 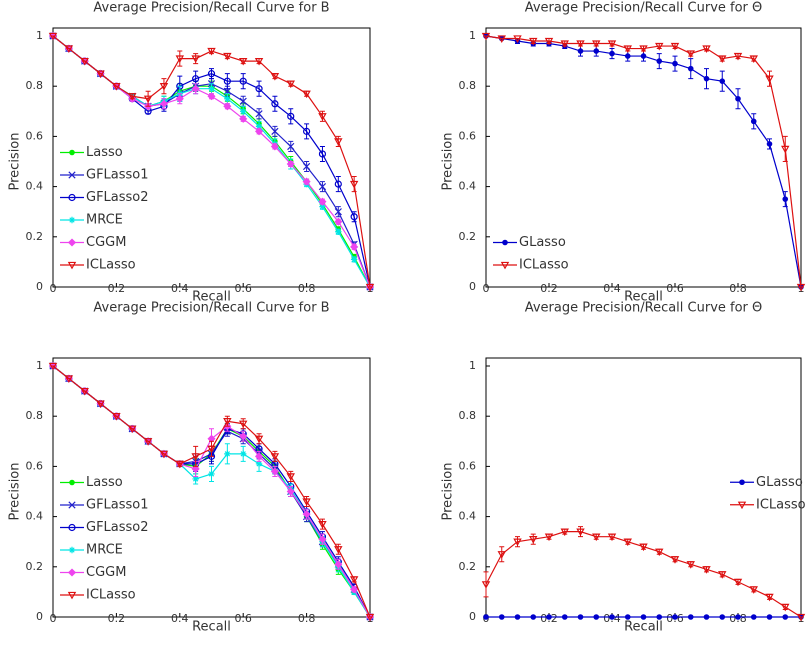 I want to click on chart-title: Average Precision/Recall Curve for B, so click(x=211, y=308).